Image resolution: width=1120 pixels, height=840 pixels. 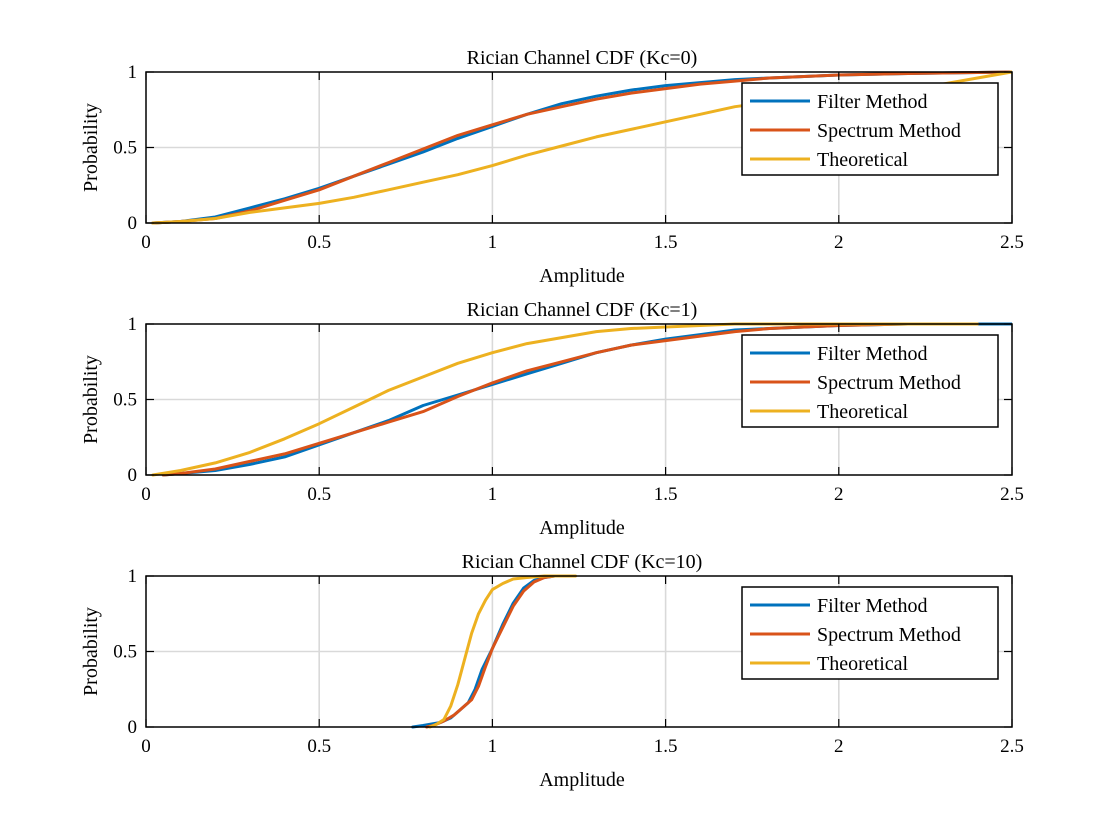 What do you see at coordinates (582, 310) in the screenshot?
I see `chart-title: Rician Channel CDF (Kc=1)` at bounding box center [582, 310].